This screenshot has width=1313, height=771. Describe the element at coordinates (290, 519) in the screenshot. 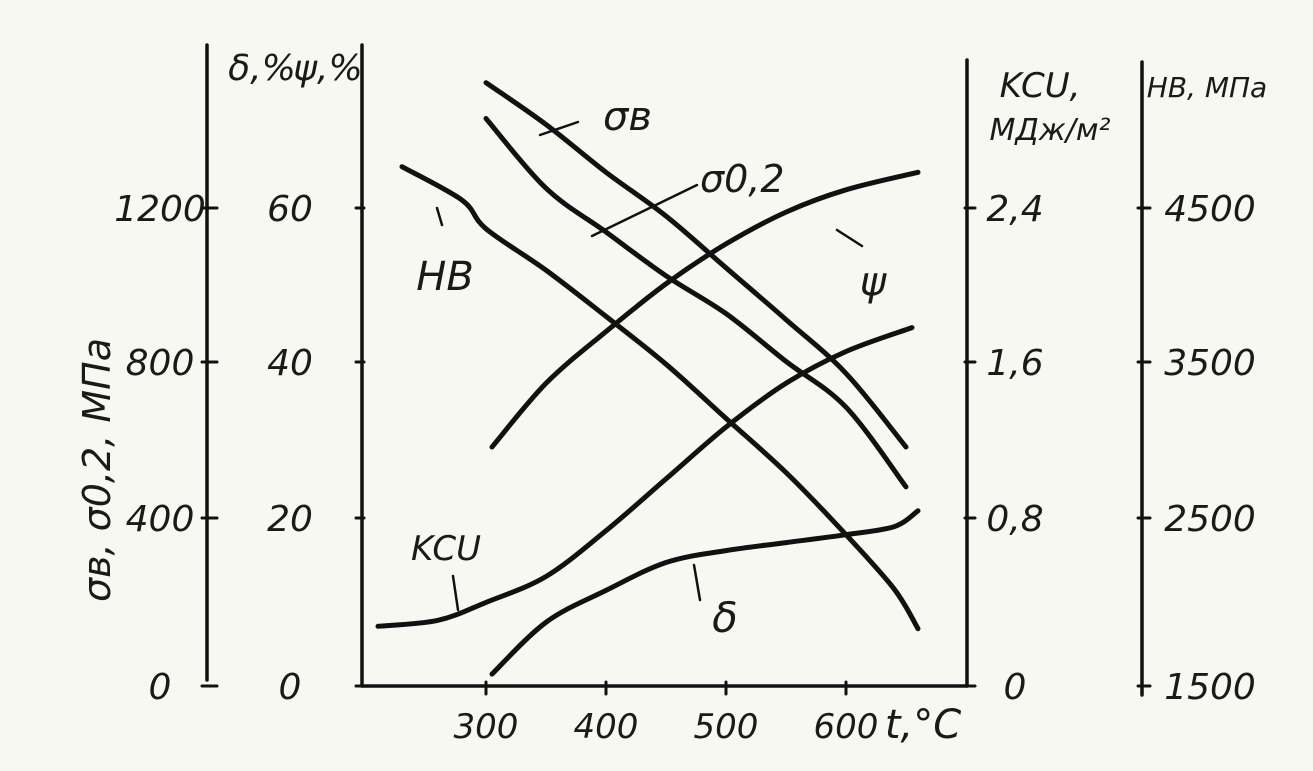

I see `tick-label-percent-1: 20` at that location.